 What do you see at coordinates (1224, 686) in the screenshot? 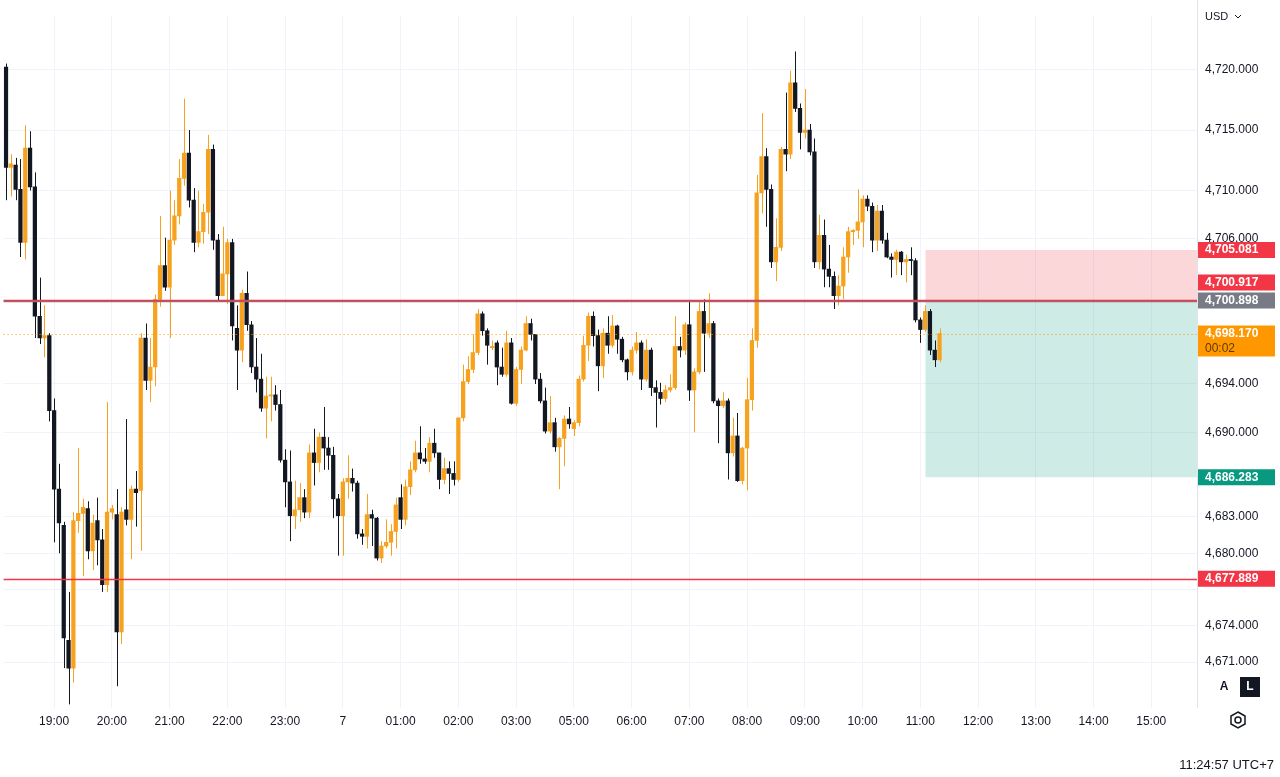
I see `text: A` at bounding box center [1224, 686].